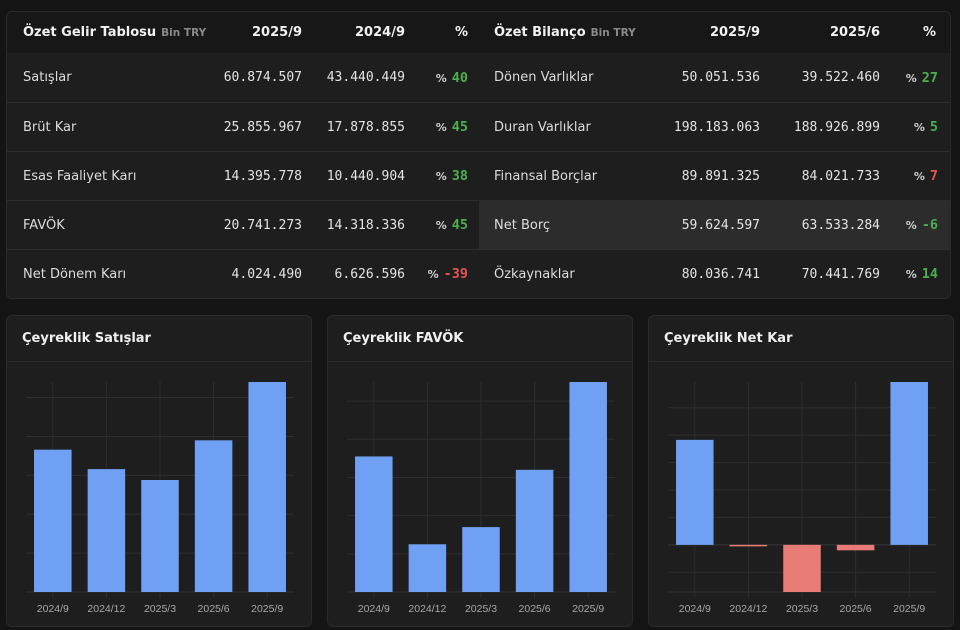  I want to click on table-row: Dönen Varlıklar 50.051.536 39.522.460% 27, so click(714, 77).